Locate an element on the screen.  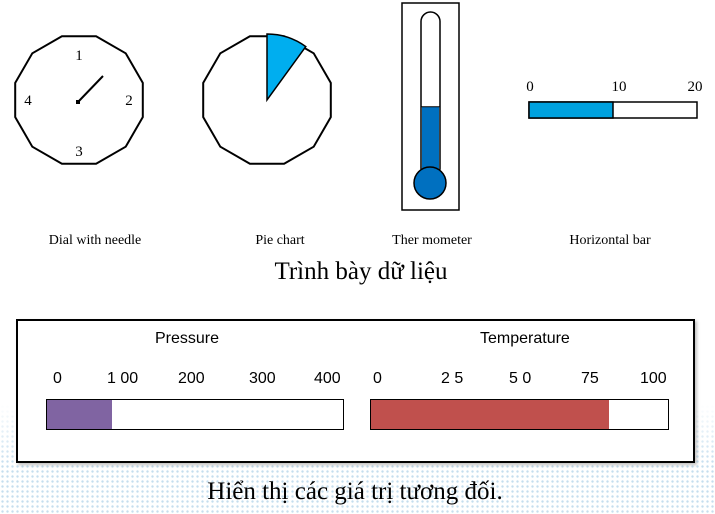
hbar-tick-20: 20 is located at coordinates (695, 87).